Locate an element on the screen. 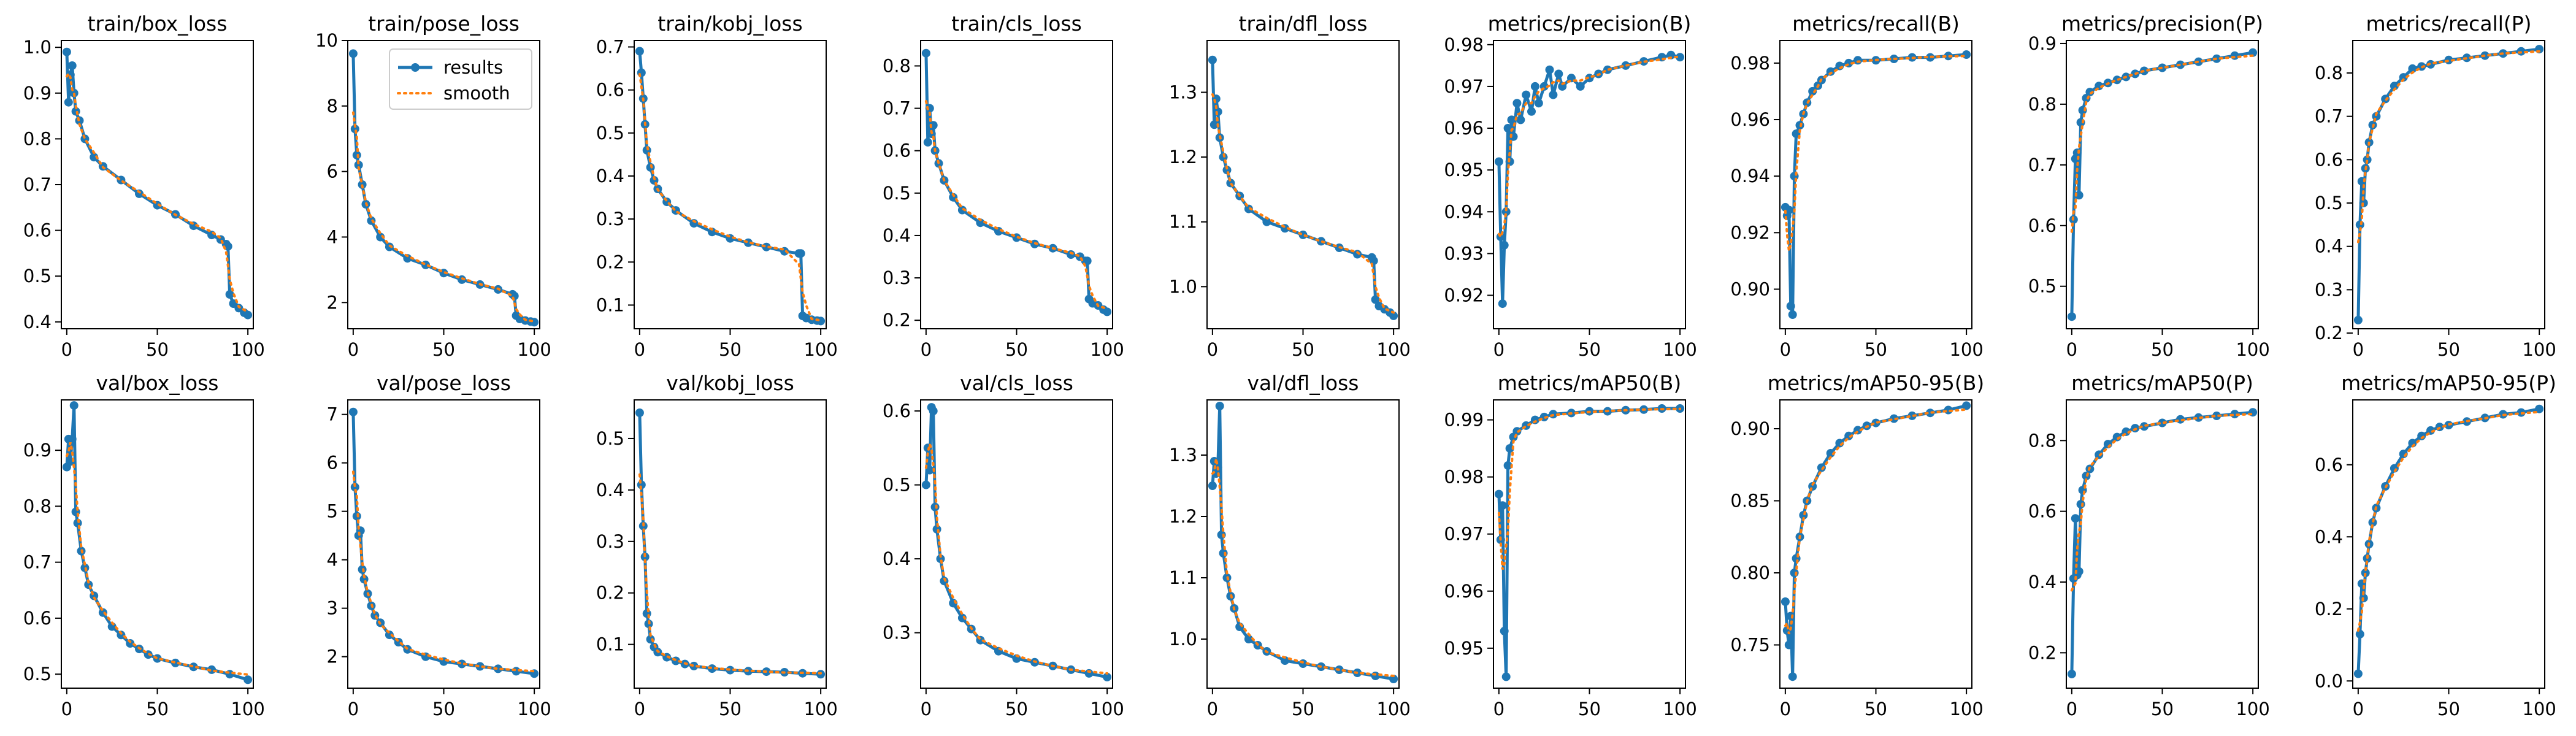 The width and height of the screenshot is (2576, 736). chart-title: val/box_loss is located at coordinates (157, 383).